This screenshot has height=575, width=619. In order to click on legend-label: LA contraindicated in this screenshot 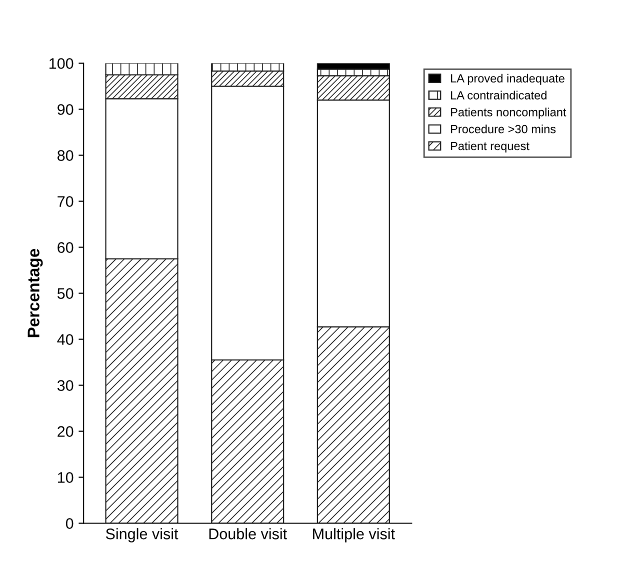, I will do `click(498, 95)`.